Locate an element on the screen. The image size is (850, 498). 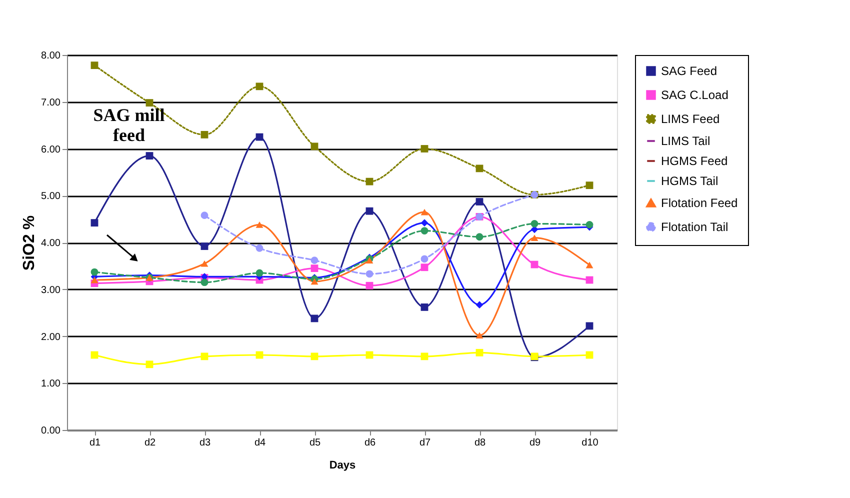
y-axis-title: SiO2 % is located at coordinates (29, 243).